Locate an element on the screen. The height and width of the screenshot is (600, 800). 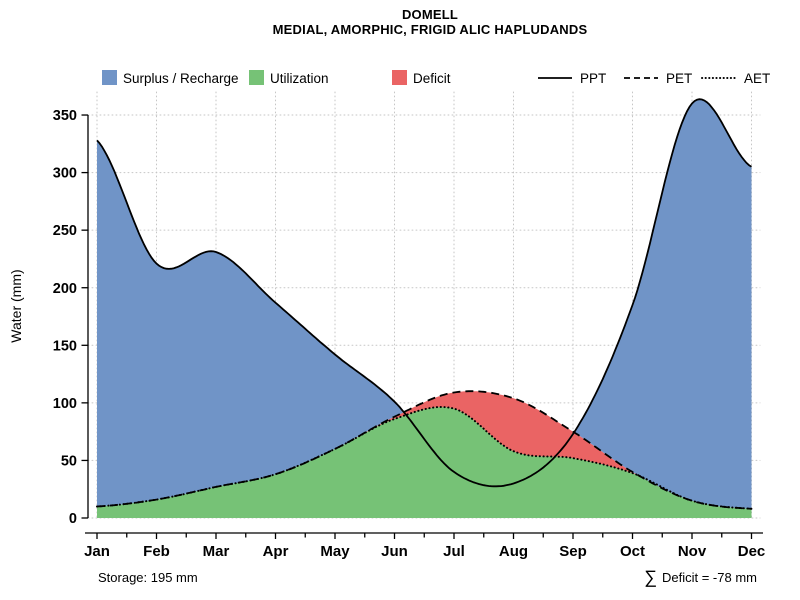
x-tick-label: May is located at coordinates (335, 551).